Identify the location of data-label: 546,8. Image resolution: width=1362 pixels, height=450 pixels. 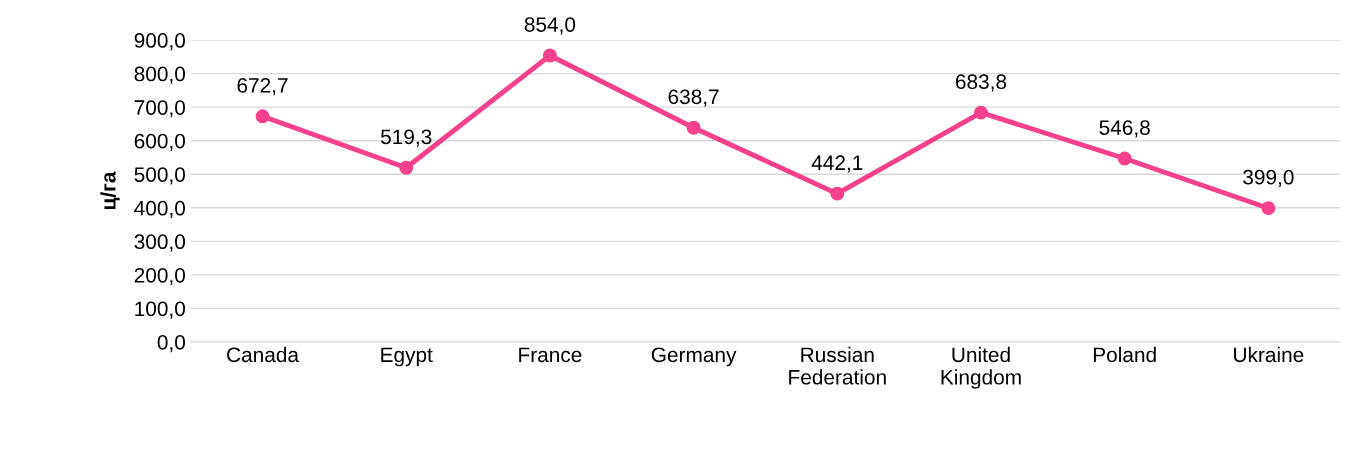
(1124, 129).